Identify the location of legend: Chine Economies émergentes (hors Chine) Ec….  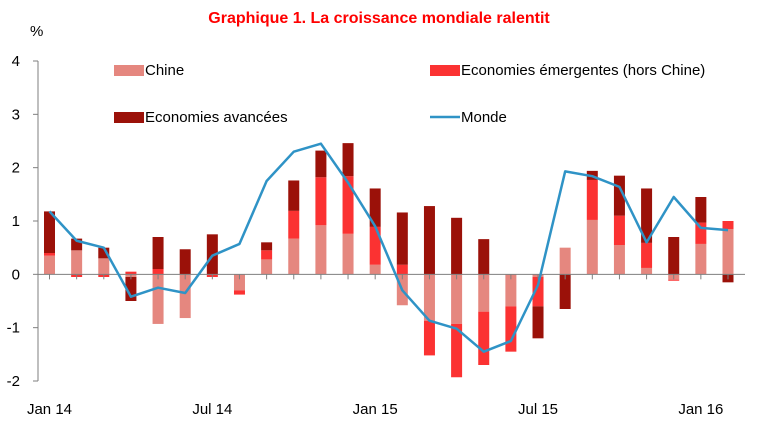
(409, 94).